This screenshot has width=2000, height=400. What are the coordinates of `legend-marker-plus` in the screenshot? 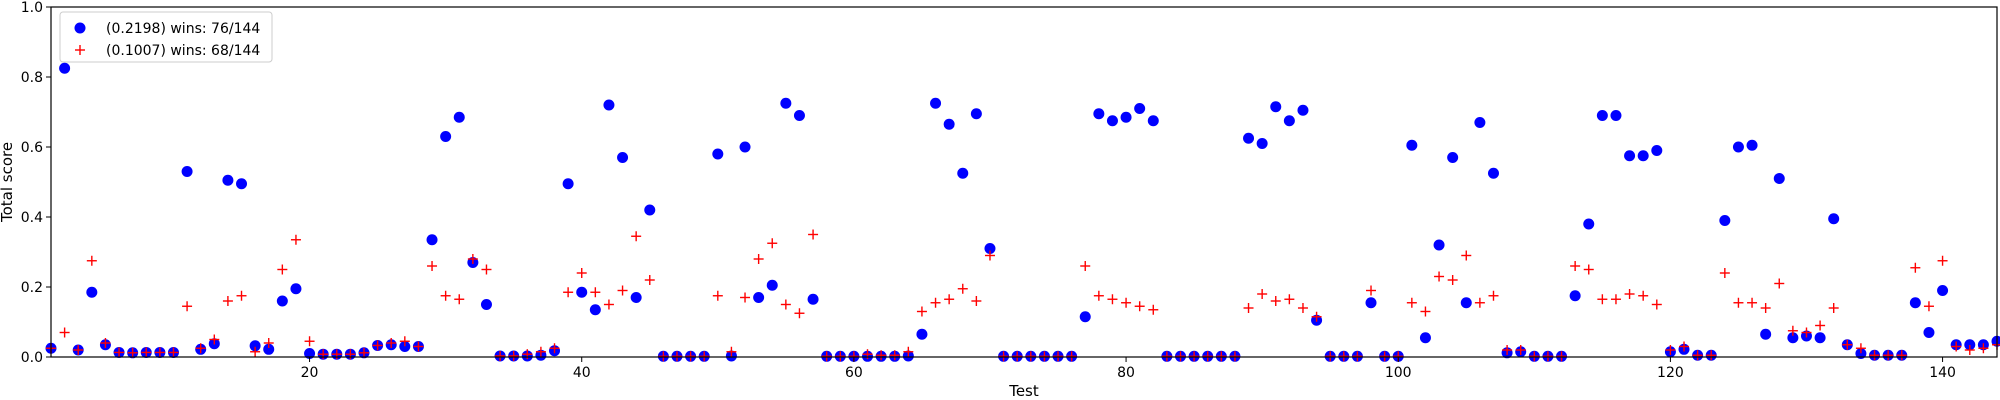 It's located at (80, 50).